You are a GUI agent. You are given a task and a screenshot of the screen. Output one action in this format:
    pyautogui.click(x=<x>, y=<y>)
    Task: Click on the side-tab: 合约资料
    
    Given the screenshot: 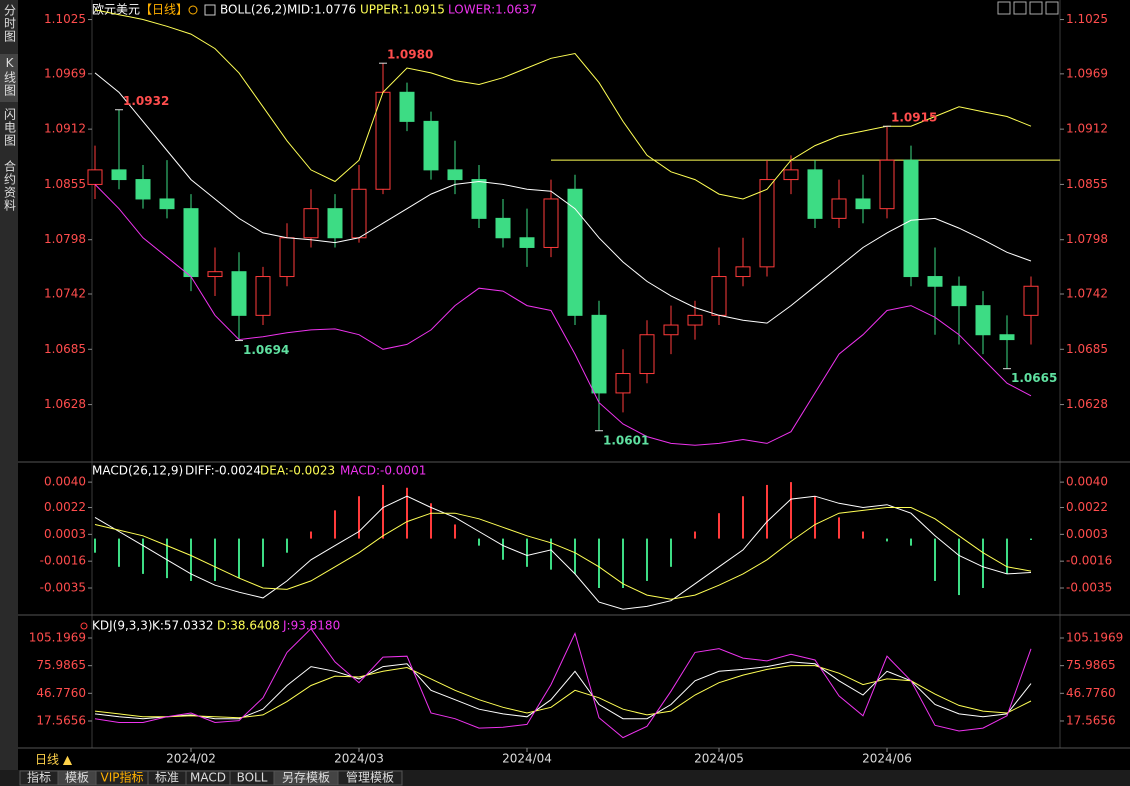 What is the action you would take?
    pyautogui.click(x=10, y=185)
    